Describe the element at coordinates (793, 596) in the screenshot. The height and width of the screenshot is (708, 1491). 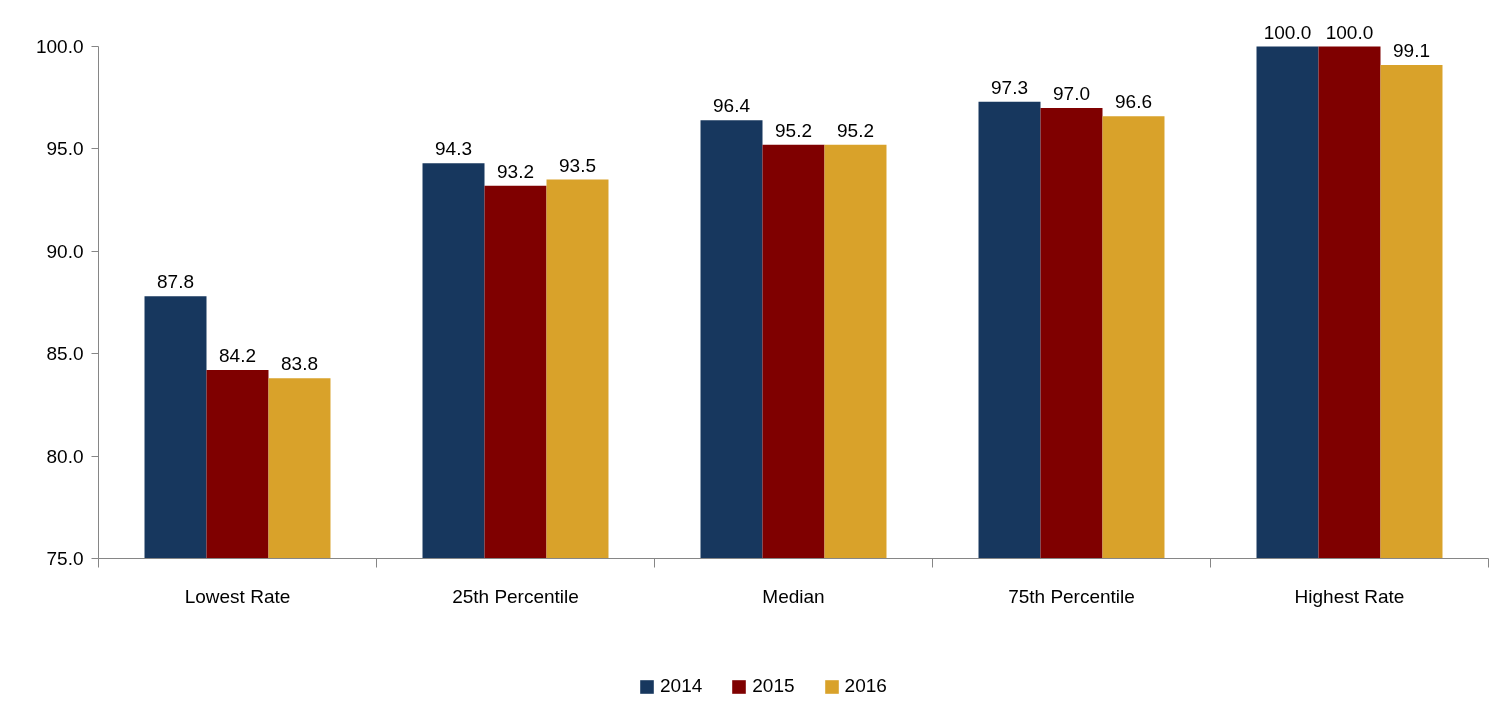
I see `x-tick-label: Median` at that location.